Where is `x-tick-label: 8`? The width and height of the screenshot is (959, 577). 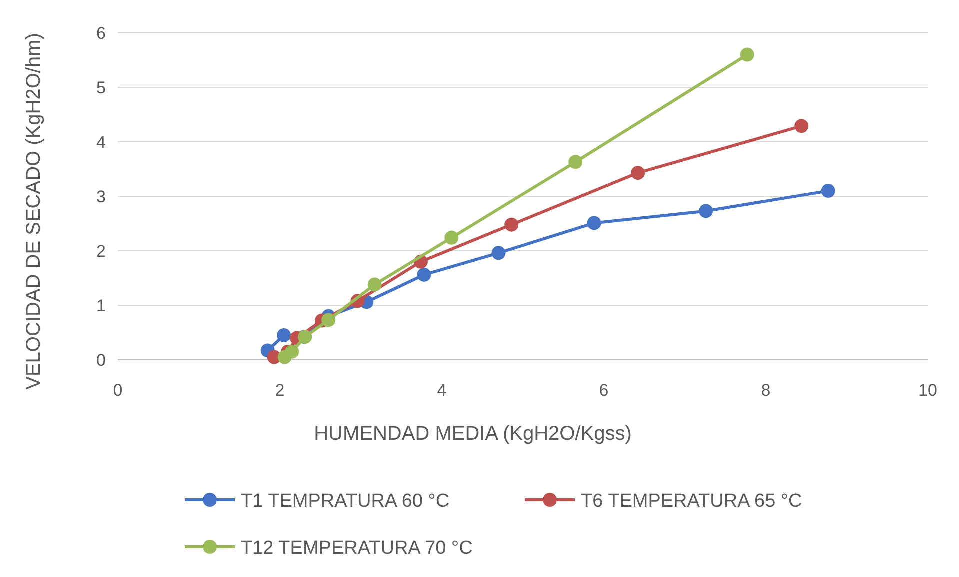
x-tick-label: 8 is located at coordinates (766, 390).